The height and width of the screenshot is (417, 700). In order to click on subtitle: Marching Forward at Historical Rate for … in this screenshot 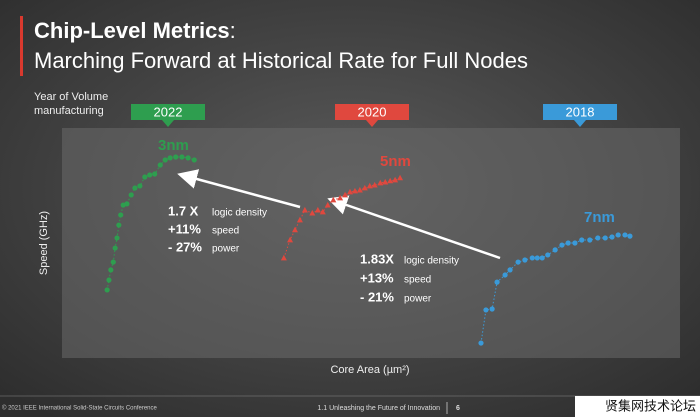, I will do `click(281, 60)`.